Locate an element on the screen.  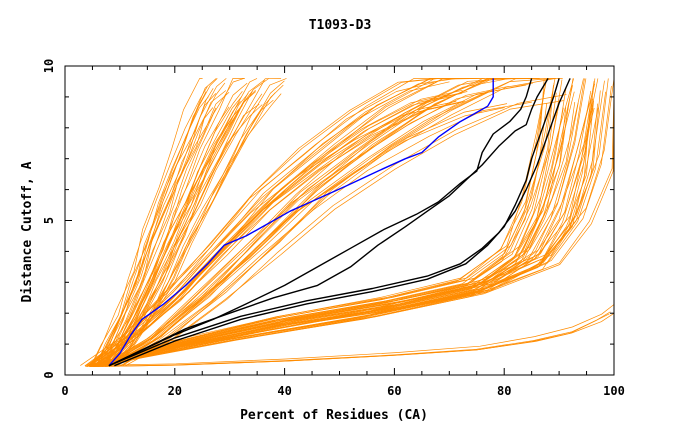
x-tick-label: 0 is located at coordinates (64, 391).